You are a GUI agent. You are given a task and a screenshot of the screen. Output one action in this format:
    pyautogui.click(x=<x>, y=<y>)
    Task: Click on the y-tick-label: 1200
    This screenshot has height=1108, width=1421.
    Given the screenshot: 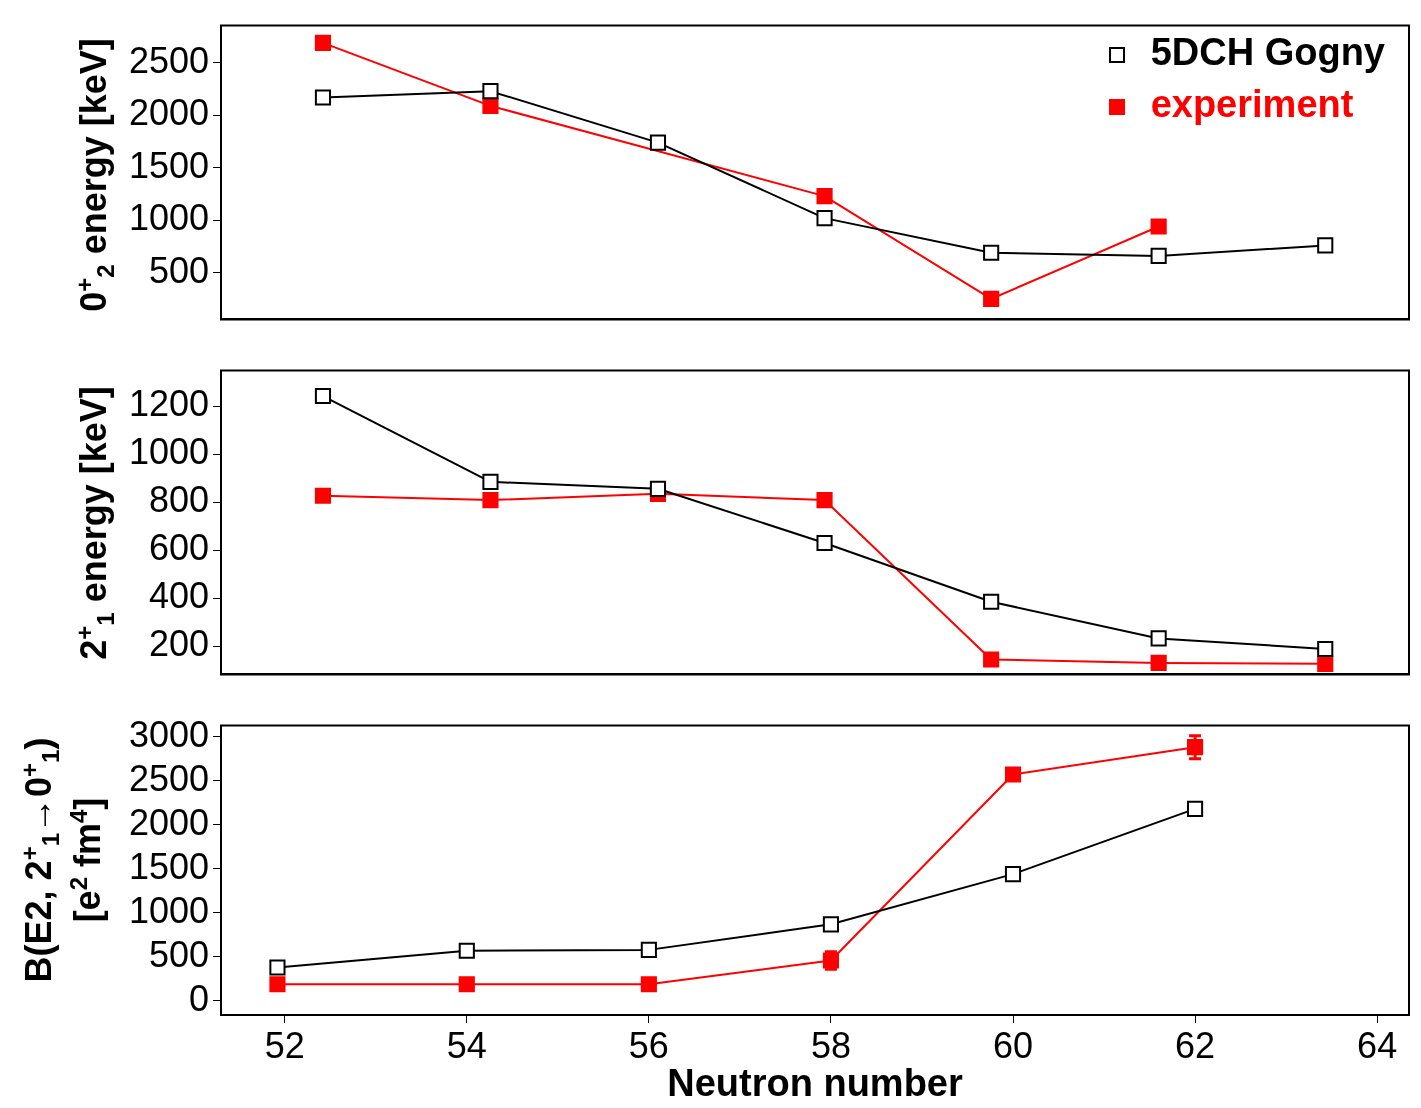 What is the action you would take?
    pyautogui.click(x=168, y=404)
    